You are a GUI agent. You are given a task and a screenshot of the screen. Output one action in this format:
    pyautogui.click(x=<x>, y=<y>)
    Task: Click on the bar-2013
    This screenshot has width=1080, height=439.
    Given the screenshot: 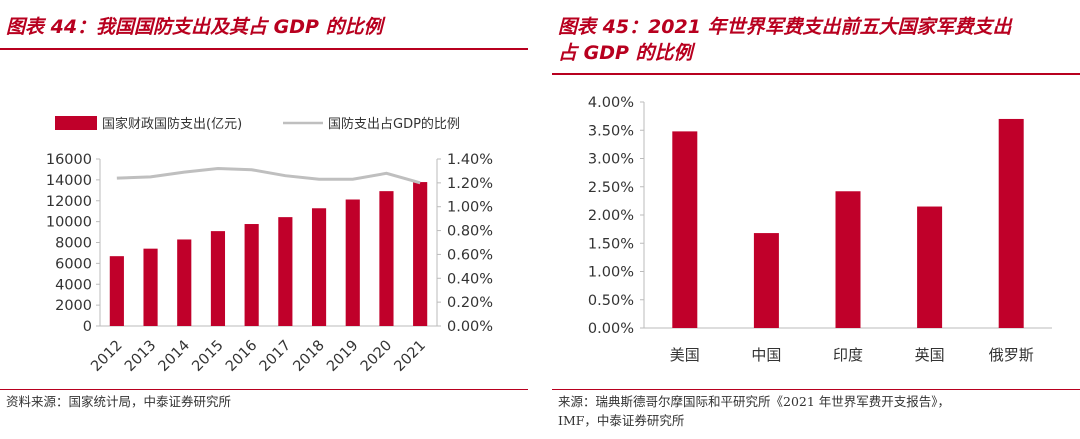 What is the action you would take?
    pyautogui.click(x=150, y=287)
    